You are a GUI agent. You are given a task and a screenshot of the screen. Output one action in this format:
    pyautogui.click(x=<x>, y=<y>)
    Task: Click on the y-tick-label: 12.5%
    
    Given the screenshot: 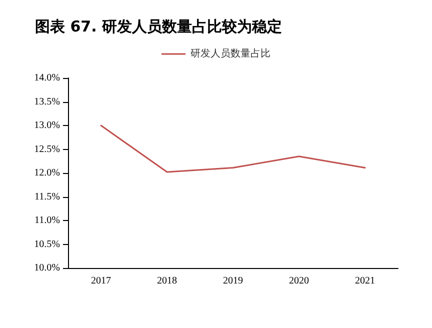 What is the action you would take?
    pyautogui.click(x=47, y=149)
    